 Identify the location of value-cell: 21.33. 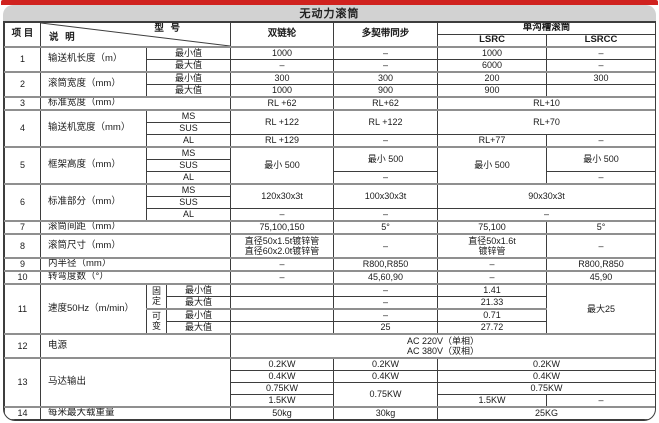
(492, 303).